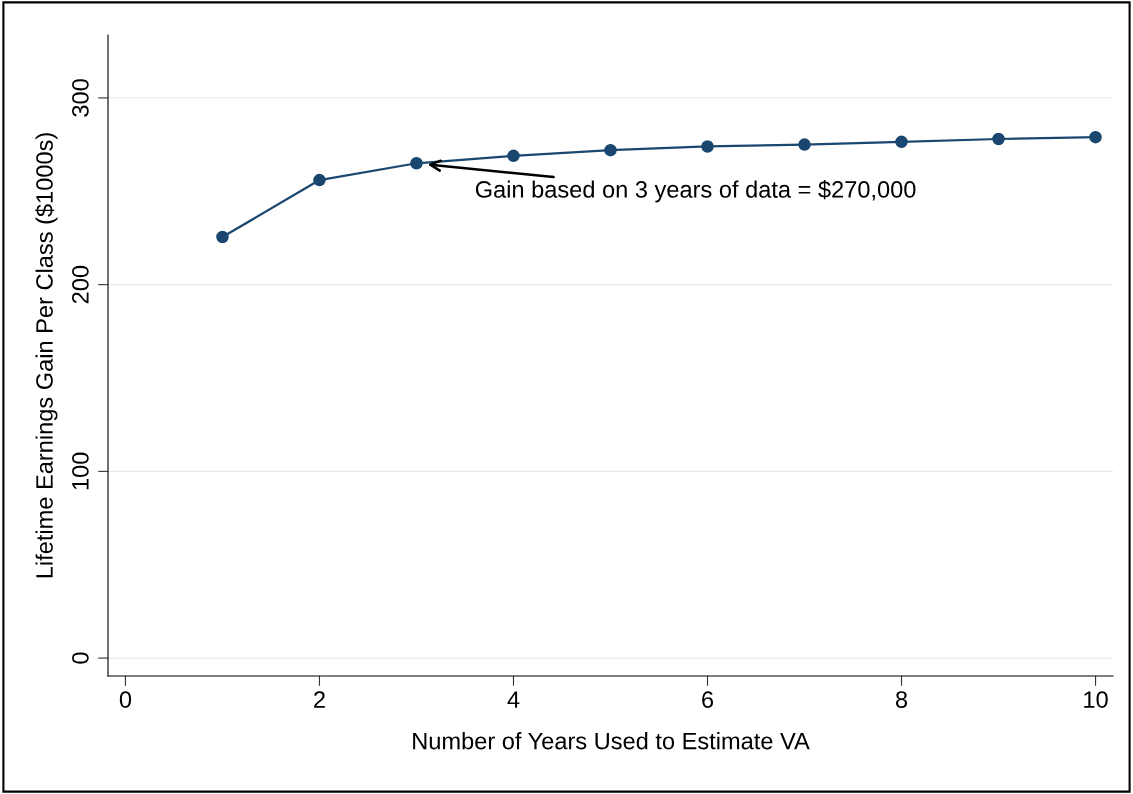 This screenshot has width=1133, height=794. Describe the element at coordinates (46, 355) in the screenshot. I see `y-axis-title: Lifetime Earnings Gain Per Class ($1000s)` at that location.